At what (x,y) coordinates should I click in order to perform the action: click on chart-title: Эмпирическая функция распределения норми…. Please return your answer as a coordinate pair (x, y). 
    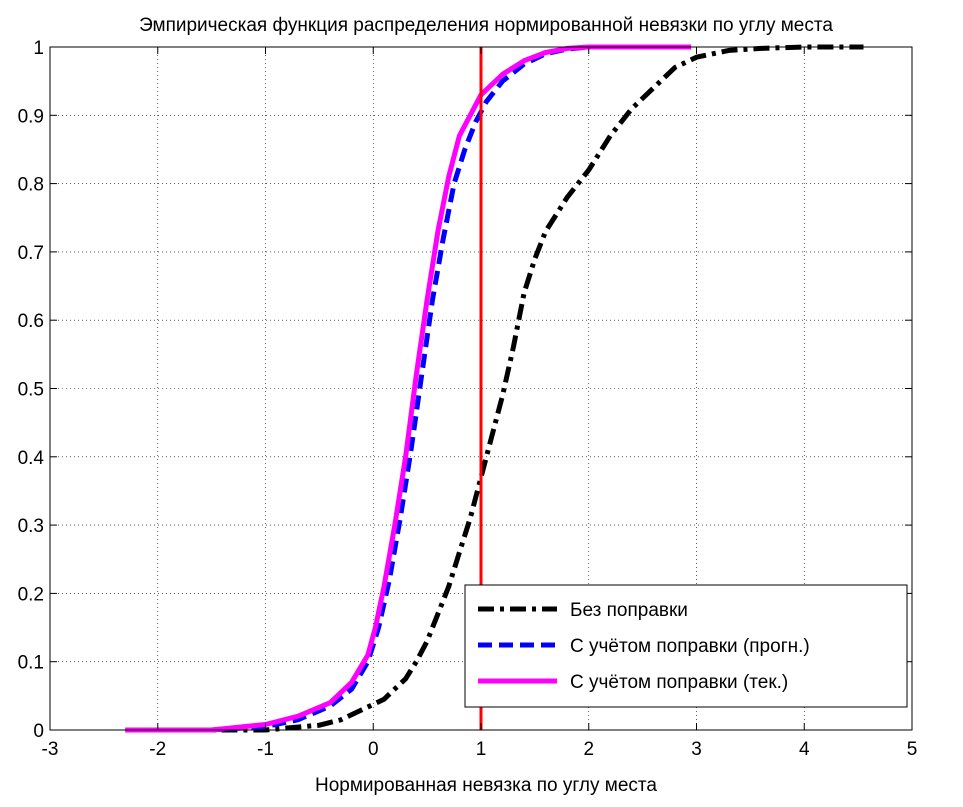
    Looking at the image, I should click on (486, 25).